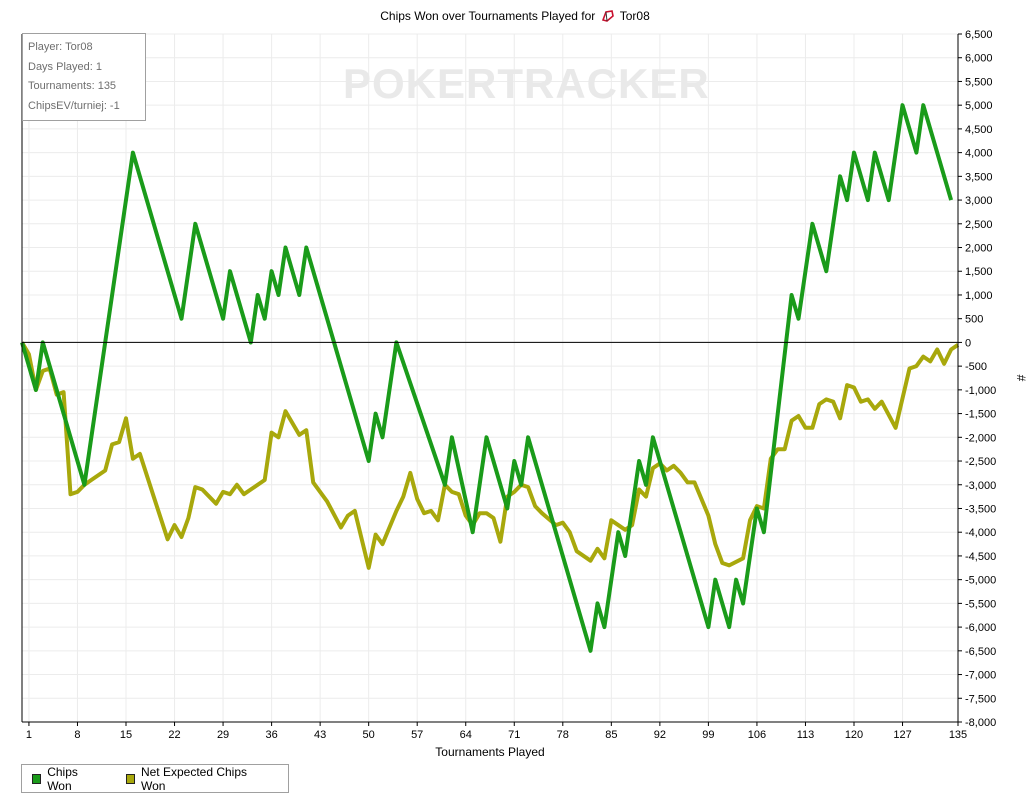 The image size is (1030, 804). Describe the element at coordinates (526, 83) in the screenshot. I see `pokertracker-watermark: POKERTRACKER` at that location.